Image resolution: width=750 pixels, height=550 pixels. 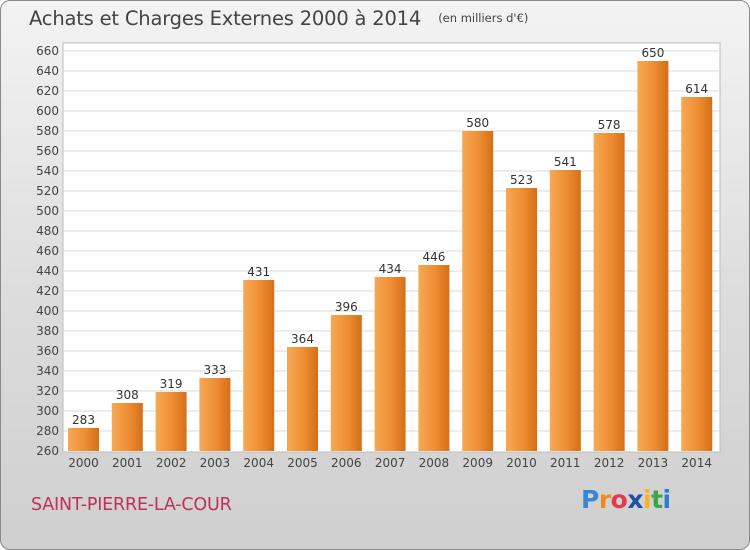 I want to click on x-tick-label-2012: 2012, so click(x=609, y=463).